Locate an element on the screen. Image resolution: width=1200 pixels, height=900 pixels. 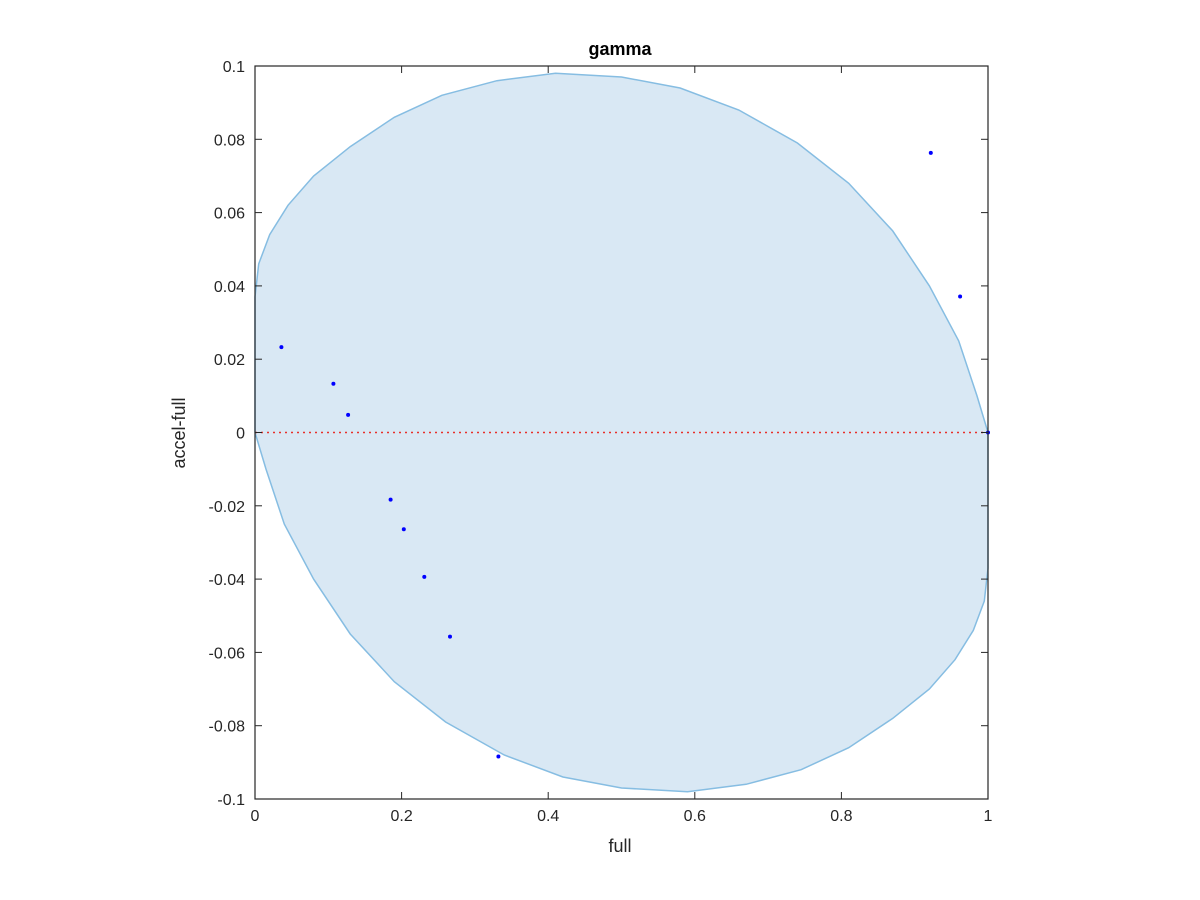
y-tick-label: 0.08 is located at coordinates (229, 140).